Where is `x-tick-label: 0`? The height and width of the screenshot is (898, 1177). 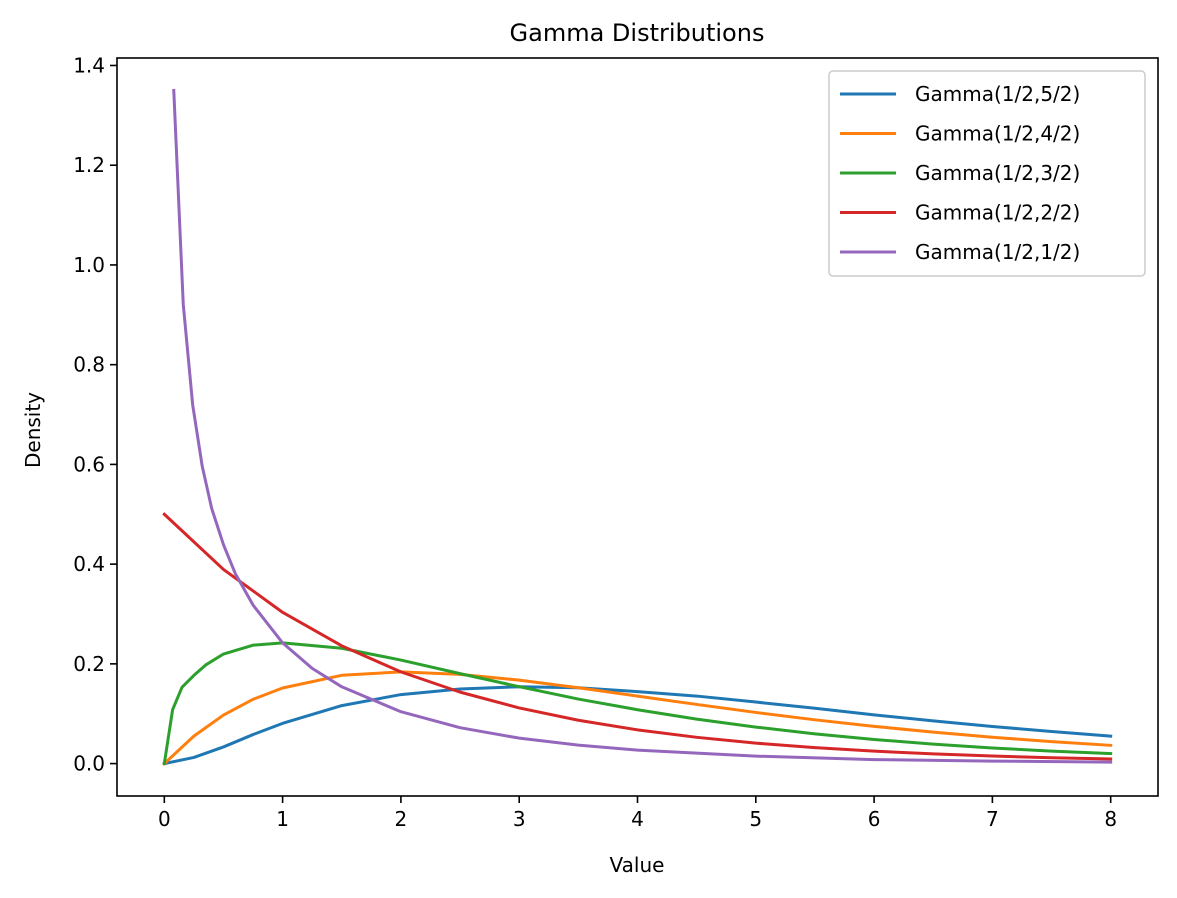
x-tick-label: 0 is located at coordinates (164, 819).